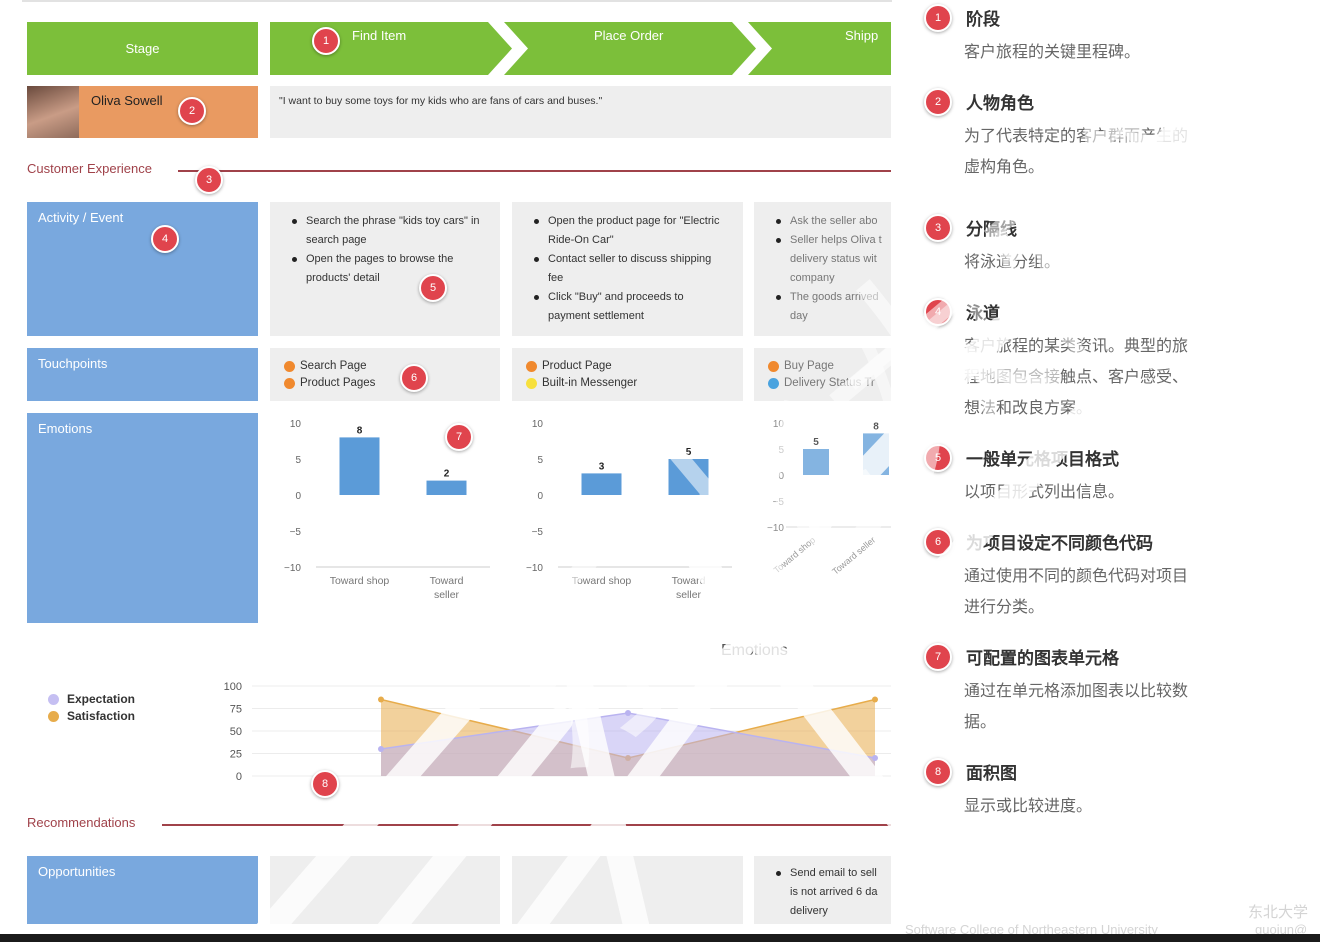 Image resolution: width=1320 pixels, height=942 pixels. Describe the element at coordinates (660, 938) in the screenshot. I see `bottom-bar` at that location.